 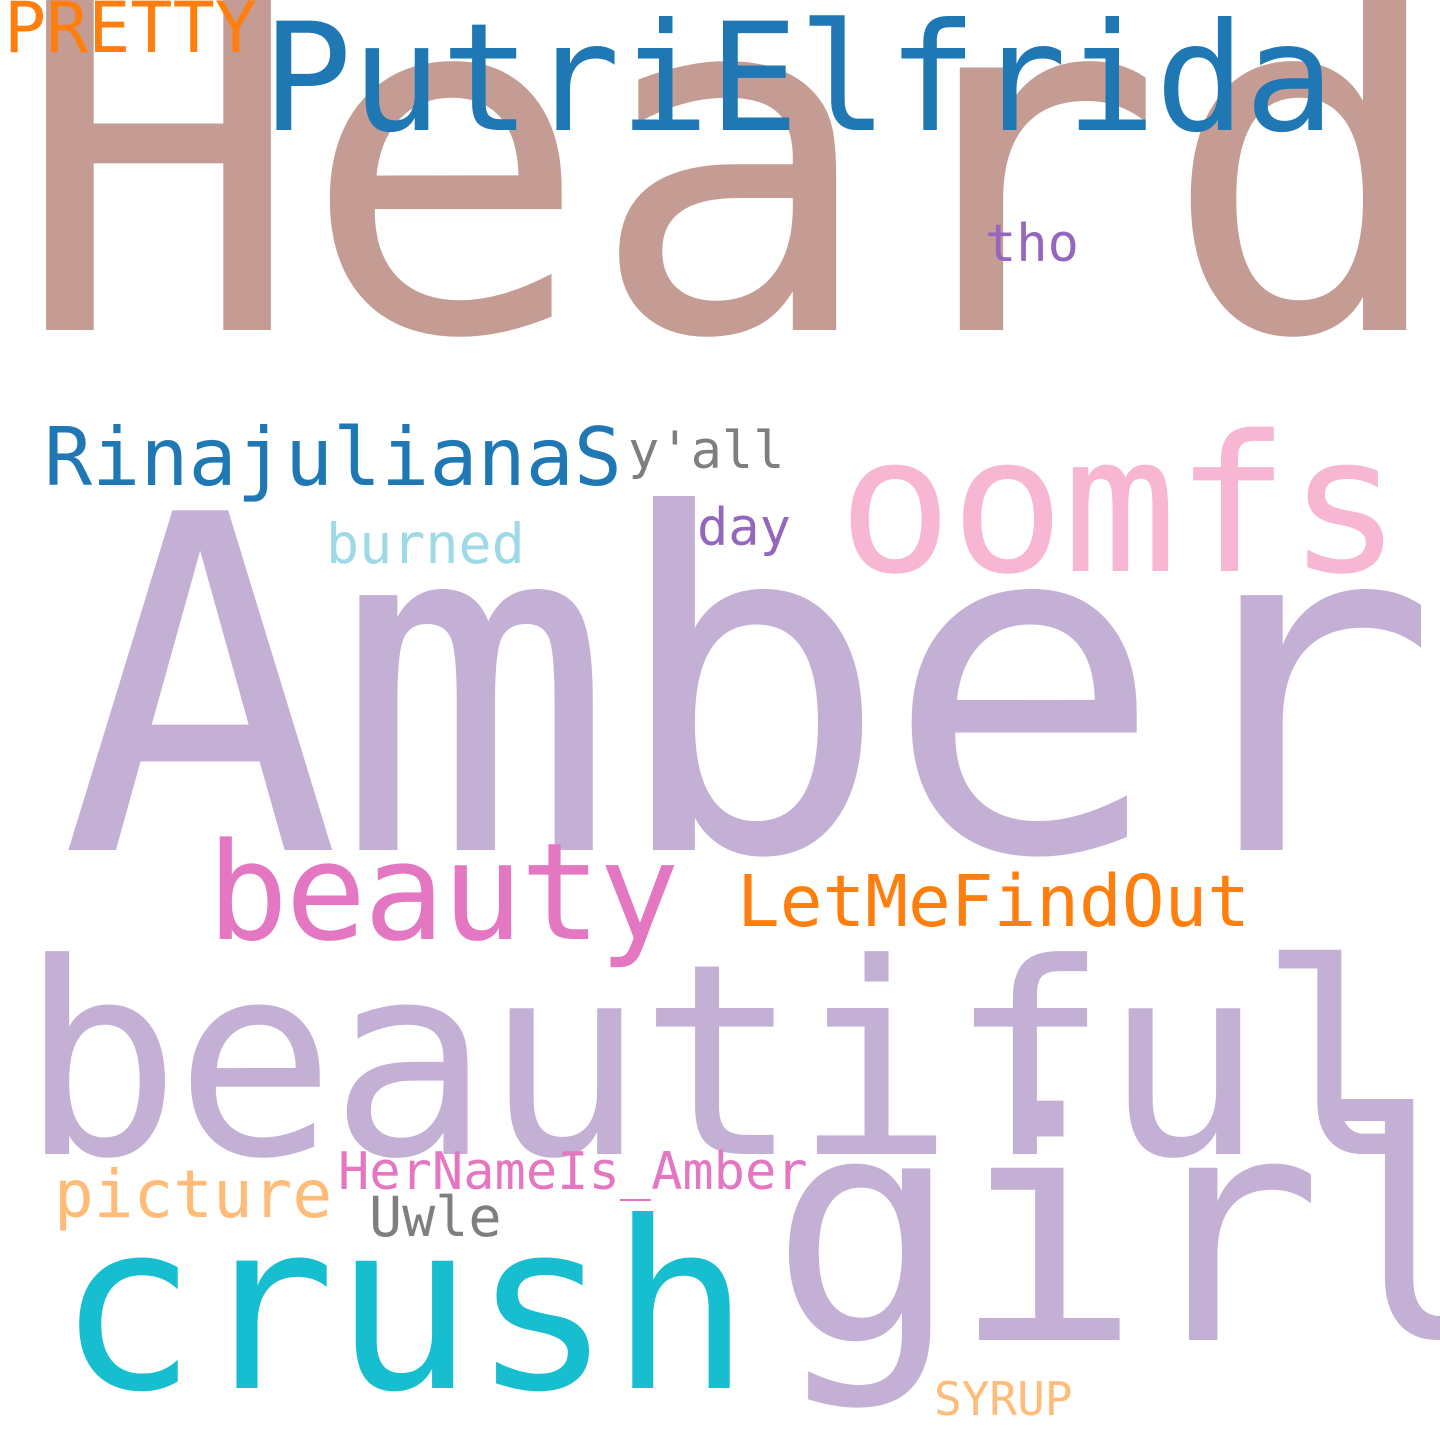 What do you see at coordinates (435, 1217) in the screenshot?
I see `word-day: Uwle` at bounding box center [435, 1217].